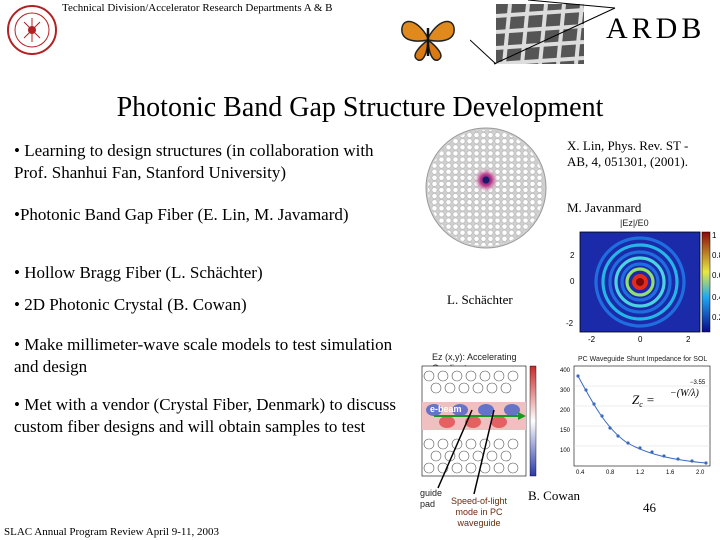  I want to click on svg-text: 2.0, so click(700, 473).